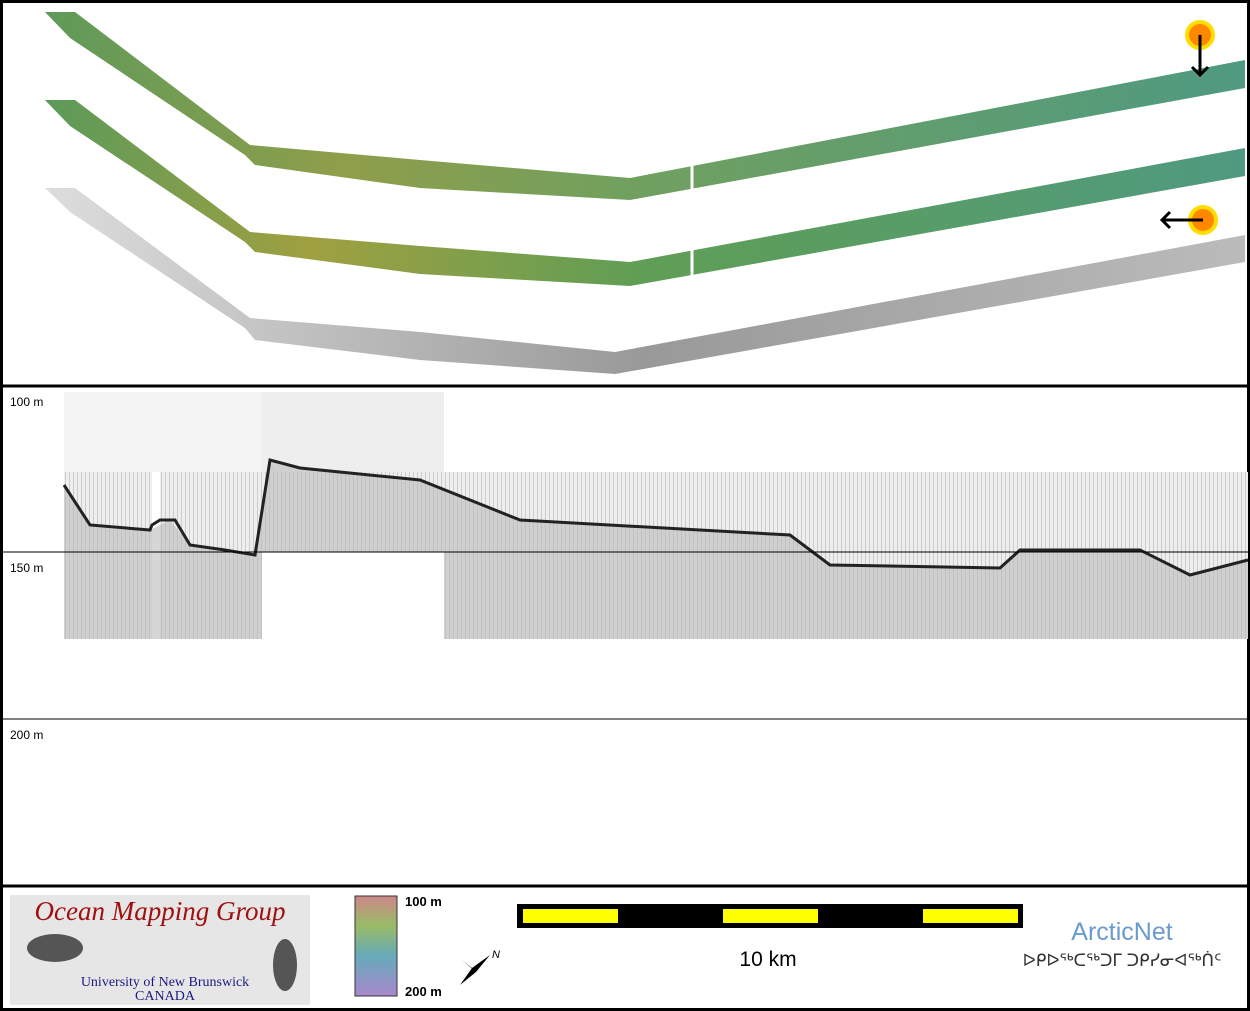 The height and width of the screenshot is (1011, 1250). I want to click on partner-syllabics: ᐅᑭᐅᖅᑕᖅᑐᒥ ᑐᑭᓯᓂᐊᖅᑏᑦ, so click(1122, 960).